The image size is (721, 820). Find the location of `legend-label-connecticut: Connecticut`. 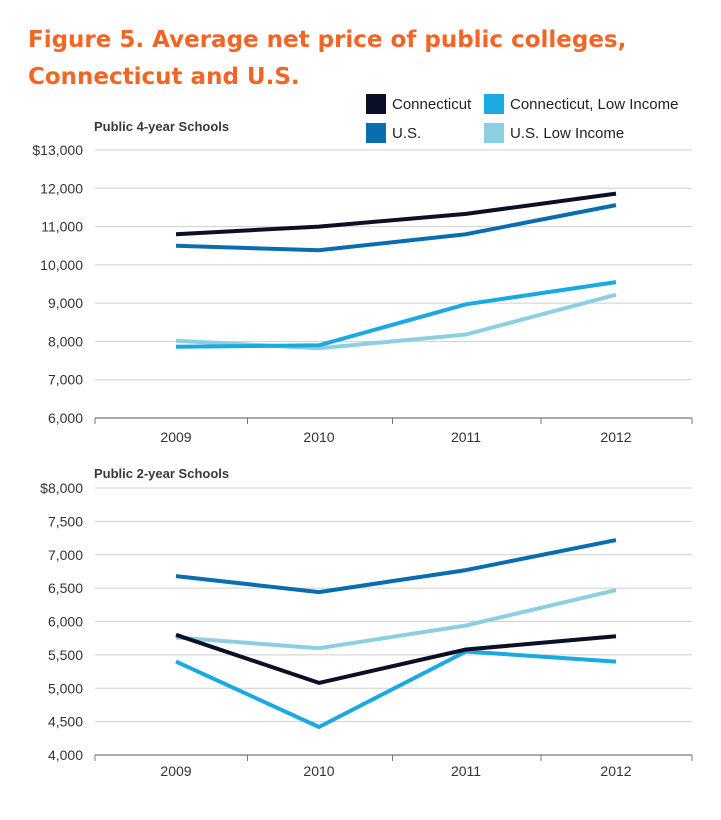

legend-label-connecticut: Connecticut is located at coordinates (432, 104).